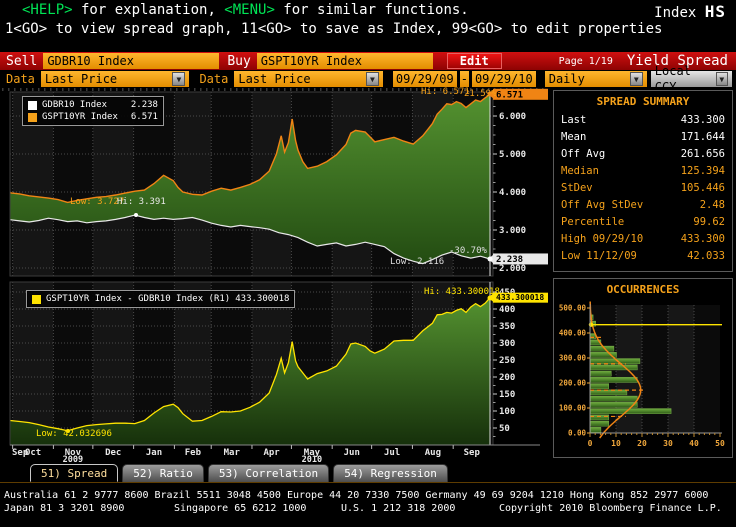 This screenshot has height=527, width=736. What do you see at coordinates (308, 79) in the screenshot?
I see `price-field-dropdown-2: Last Price ▼` at bounding box center [308, 79].